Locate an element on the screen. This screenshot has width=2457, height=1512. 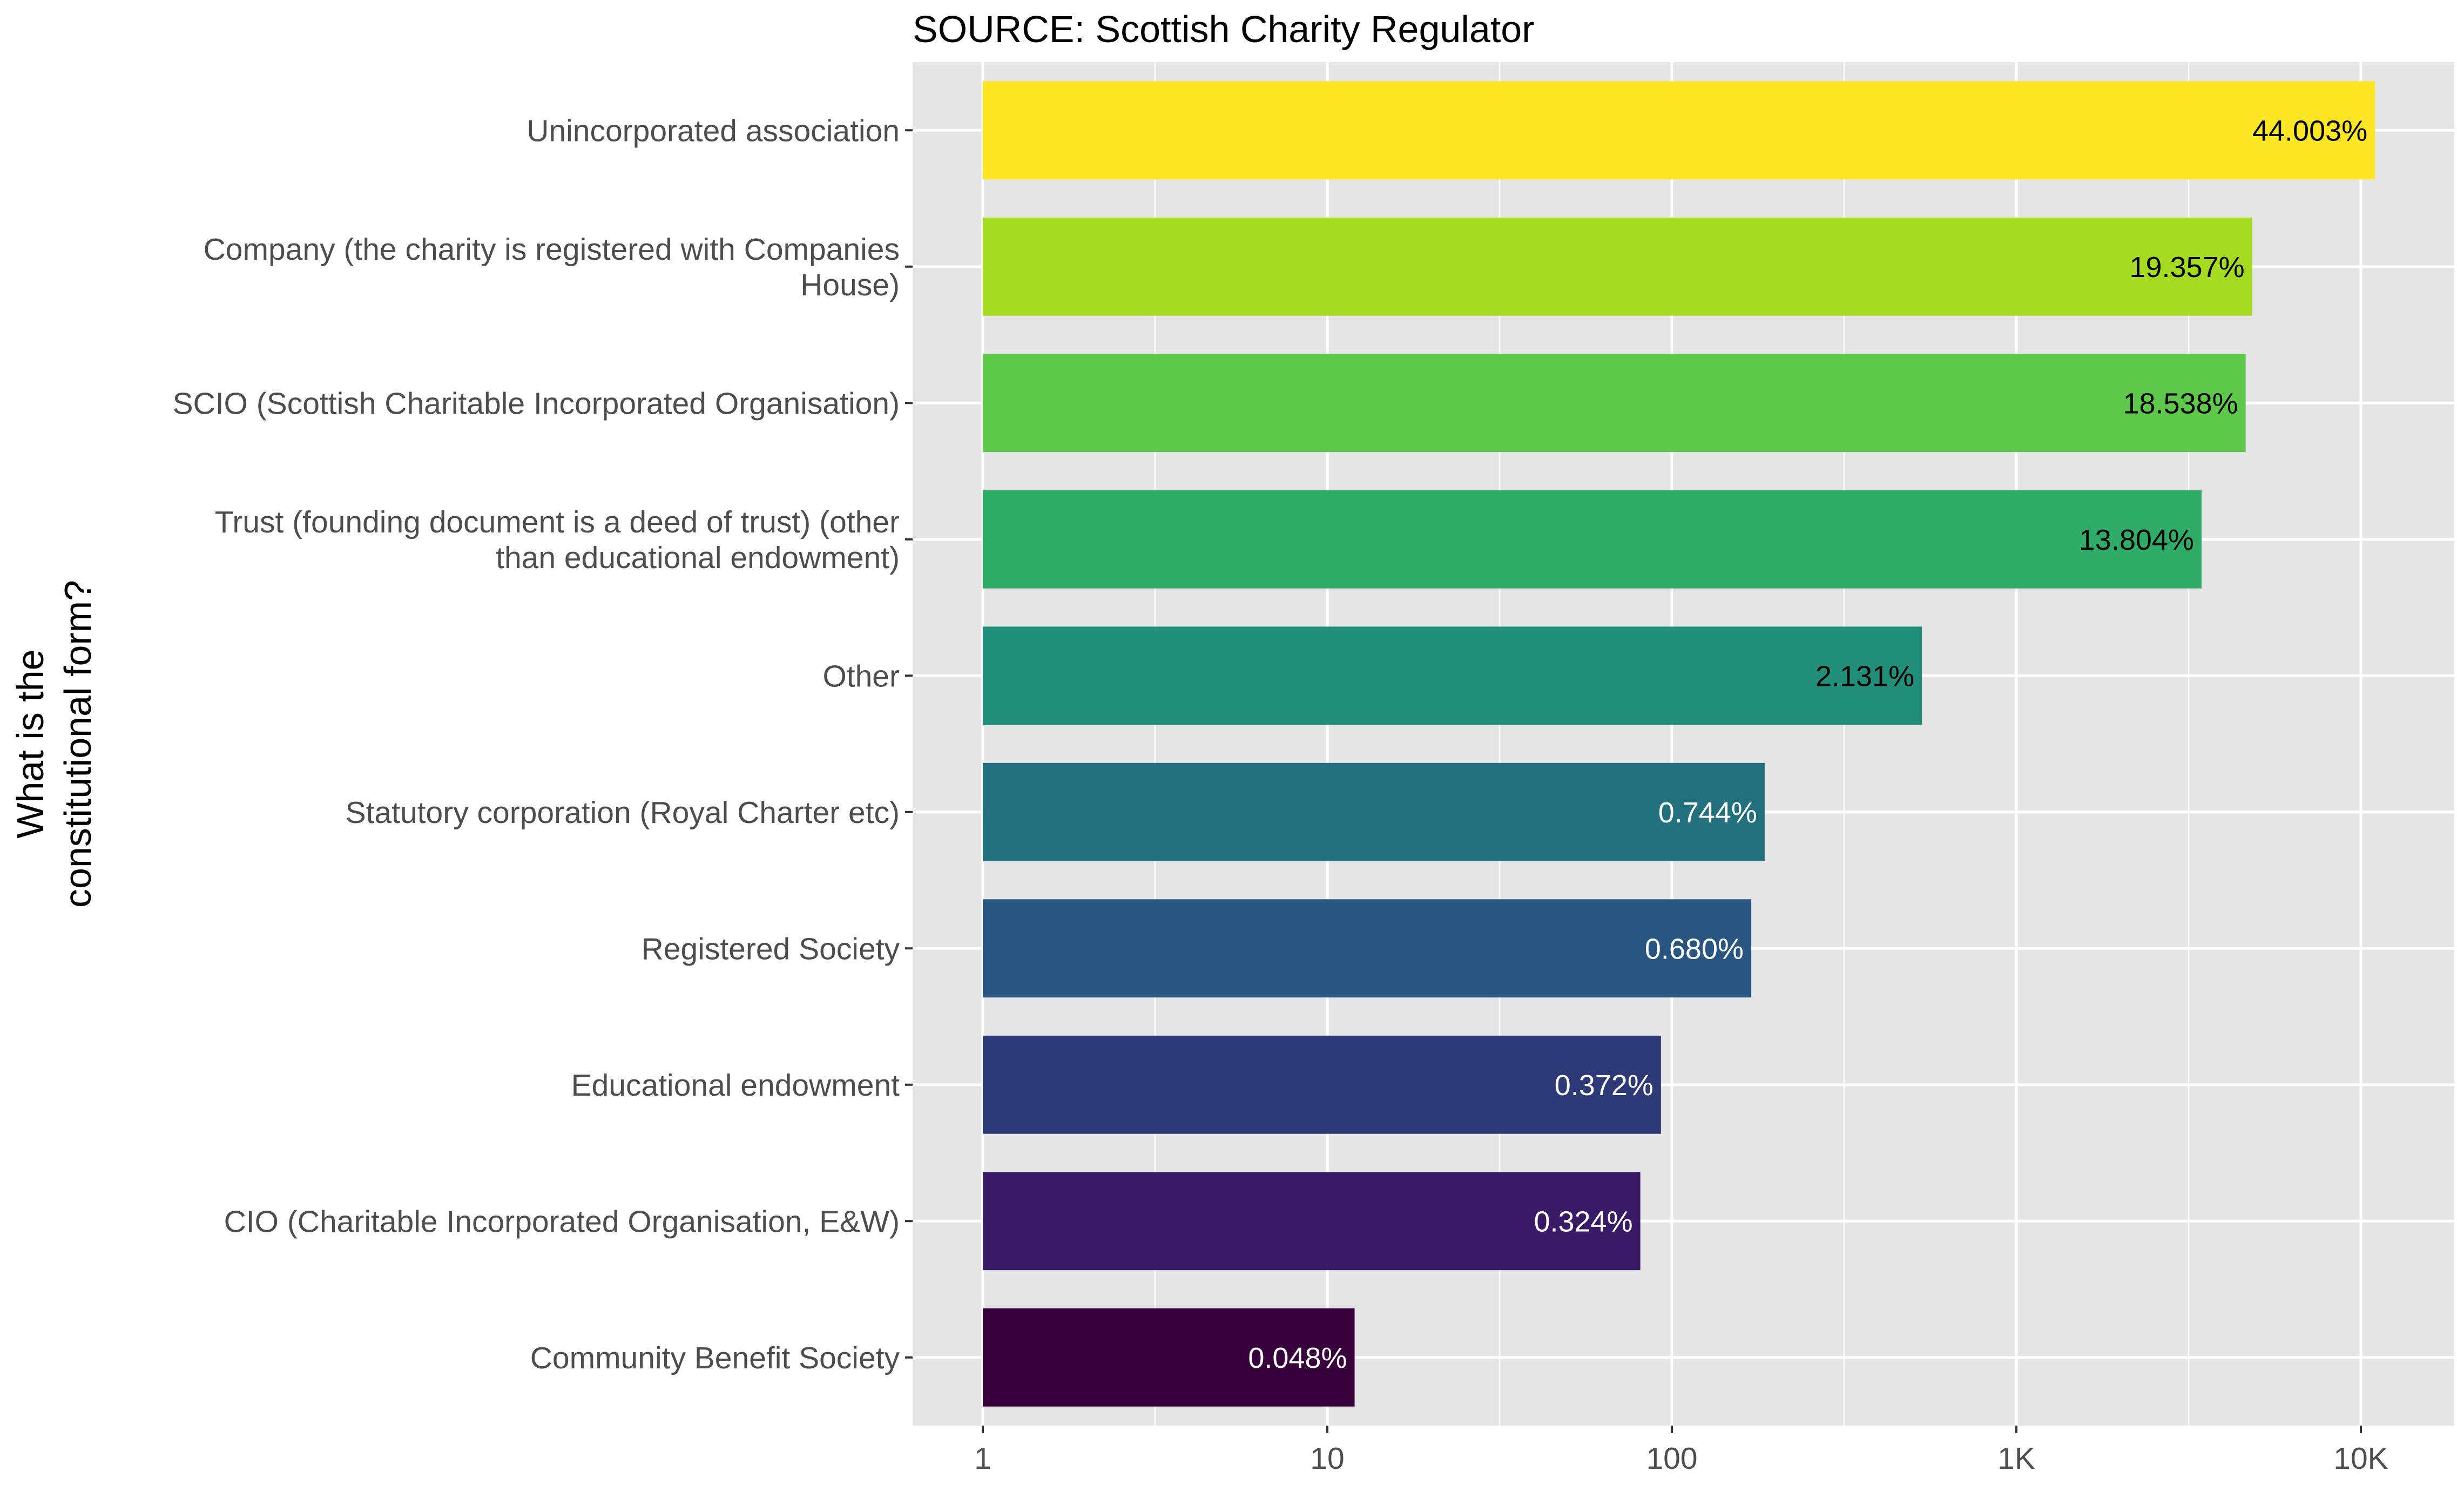
bar-value-label: 0.372% is located at coordinates (1604, 1085).